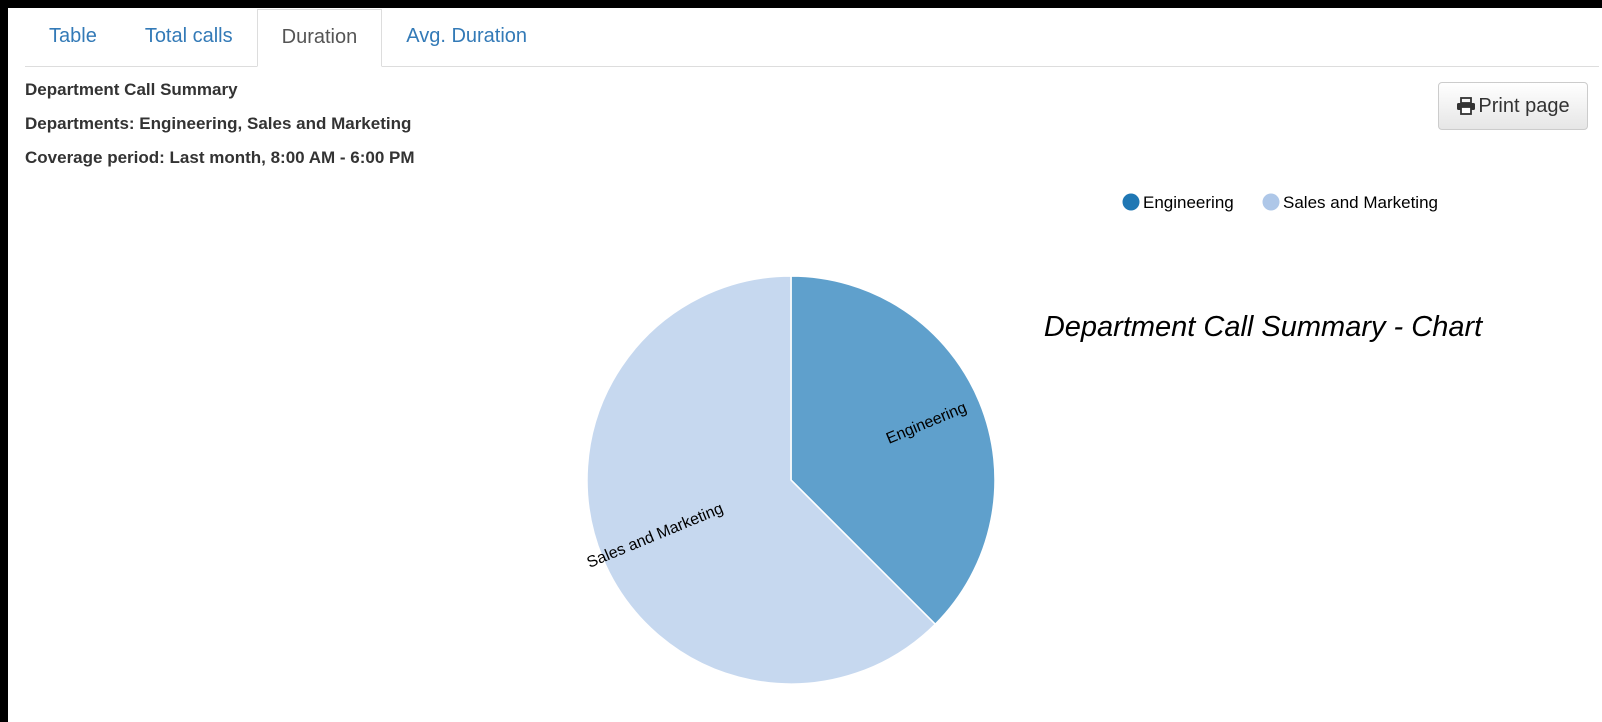  Describe the element at coordinates (893, 450) in the screenshot. I see `pie-slice-engineering` at that location.